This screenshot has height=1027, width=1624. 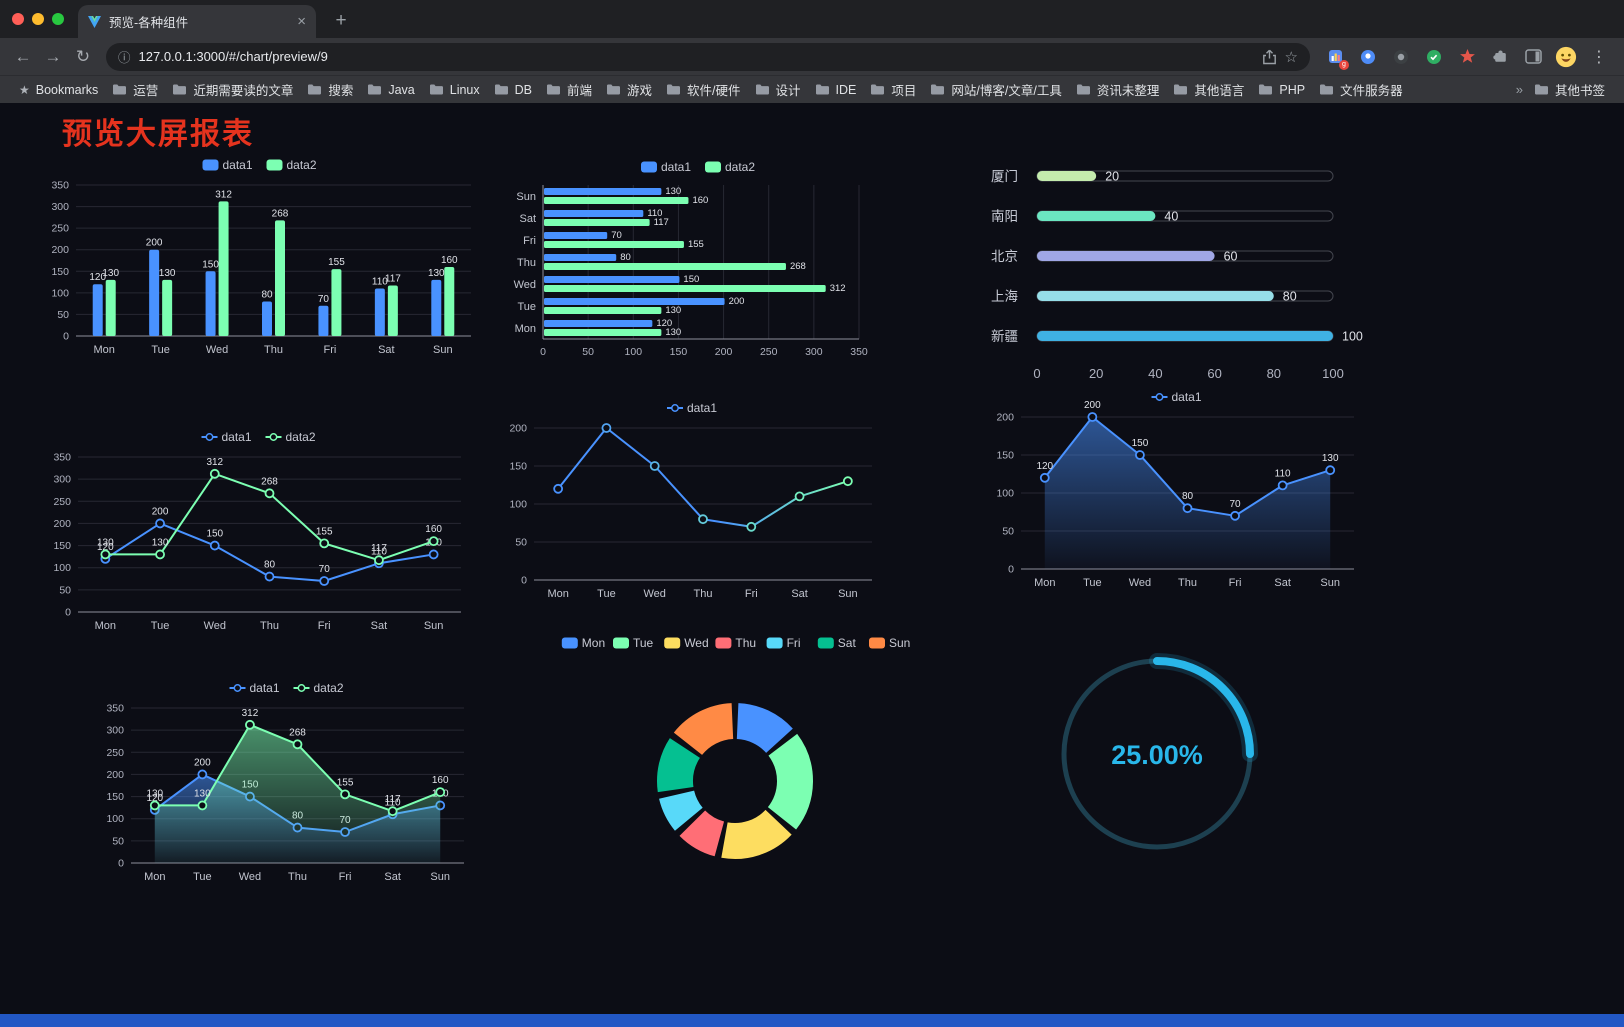 I want to click on browser-menu-icon: ⋮, so click(x=1599, y=57).